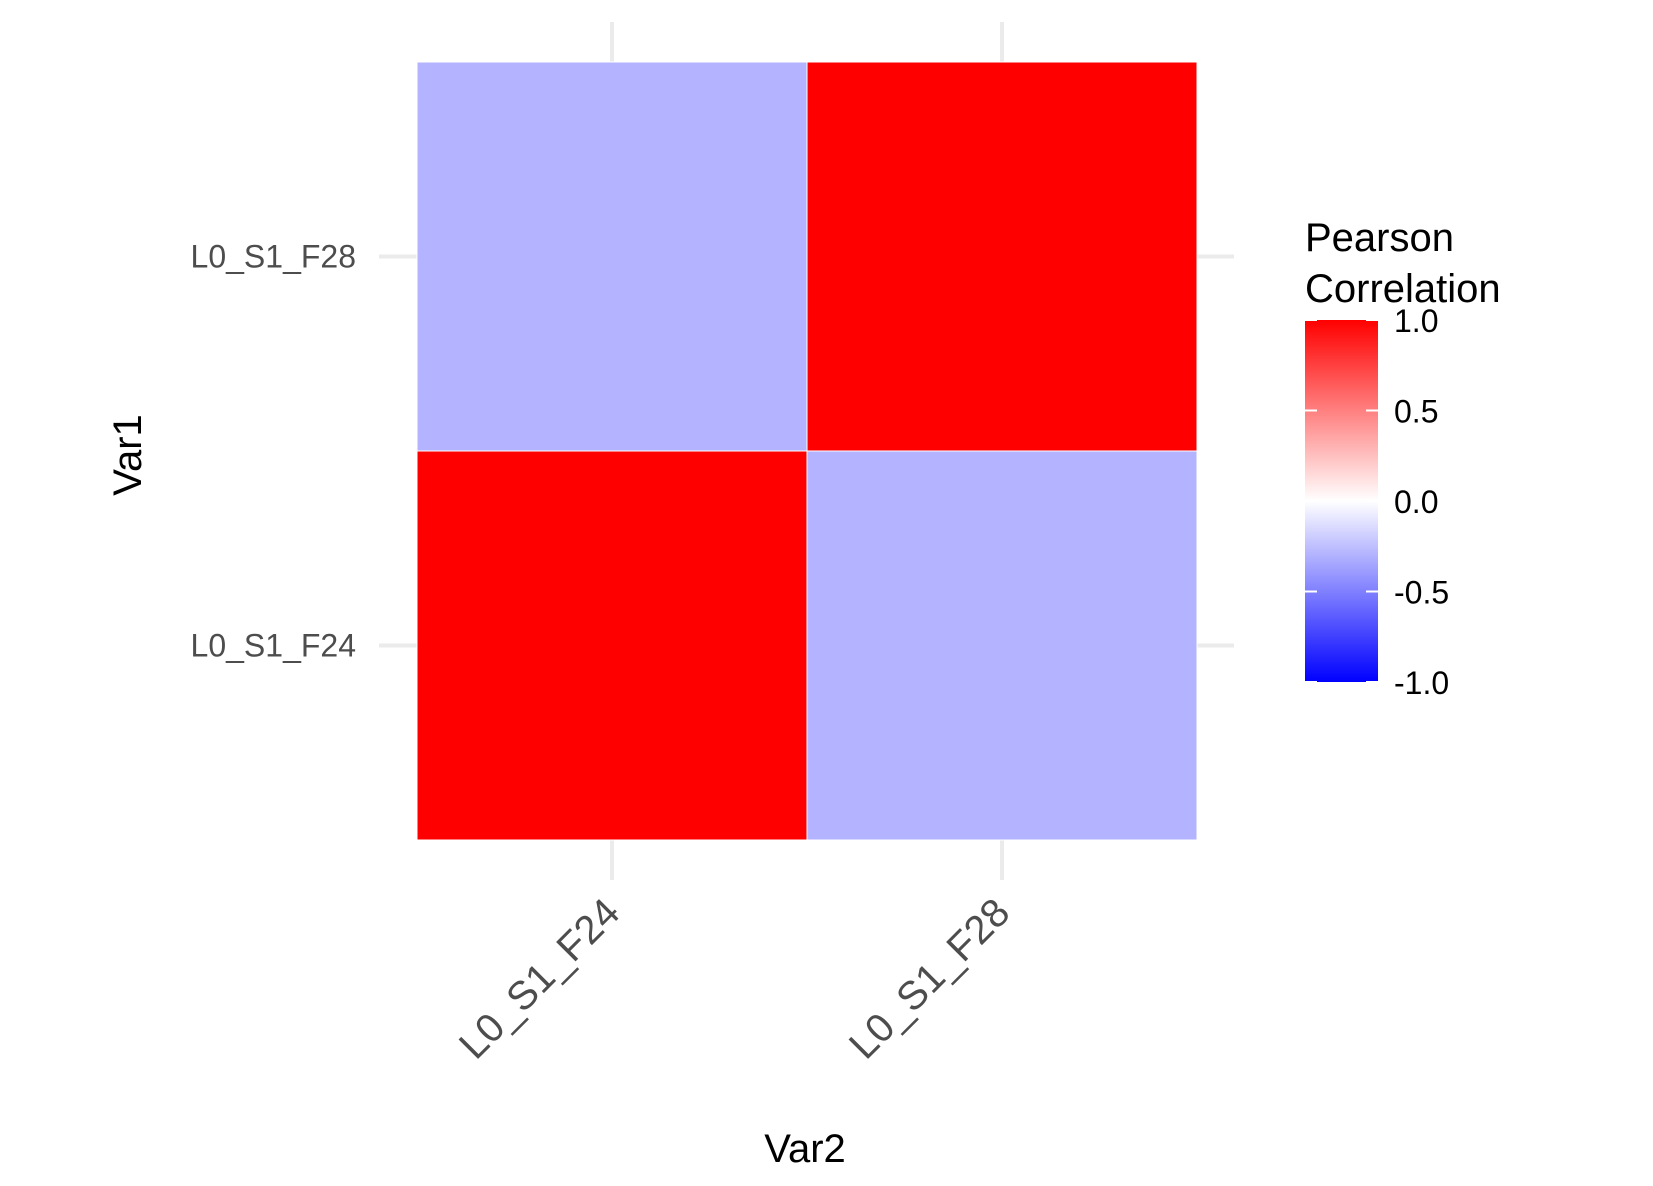 Image resolution: width=1653 pixels, height=1186 pixels. I want to click on x-tick-label: L0_S1_F24, so click(539, 978).